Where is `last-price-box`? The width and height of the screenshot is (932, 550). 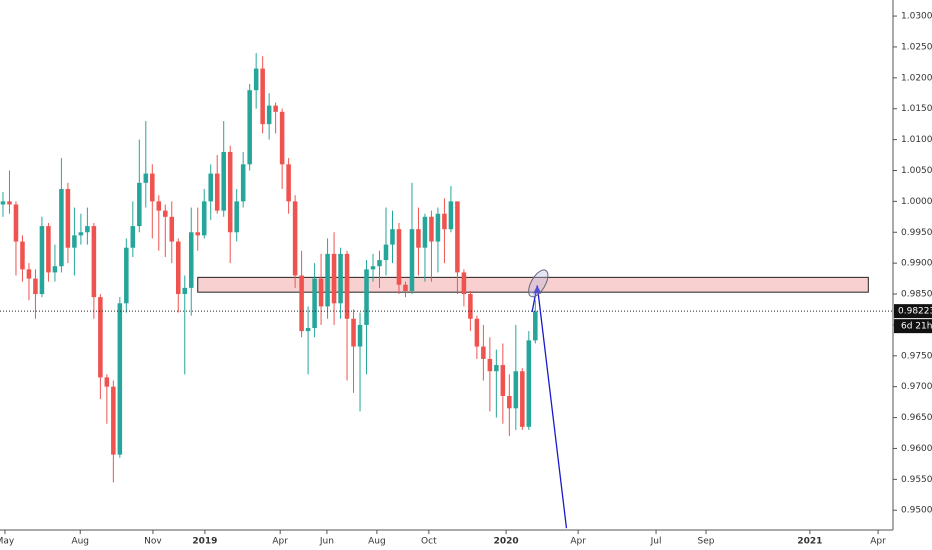
last-price-box is located at coordinates (913, 311).